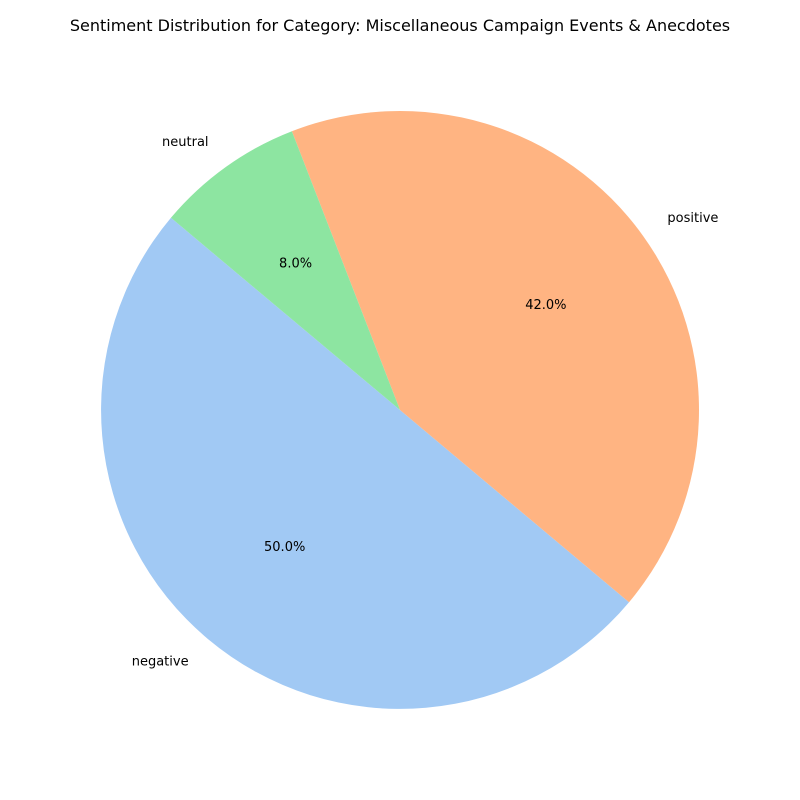 Image resolution: width=800 pixels, height=800 pixels. I want to click on slice-label-negative: negative, so click(160, 661).